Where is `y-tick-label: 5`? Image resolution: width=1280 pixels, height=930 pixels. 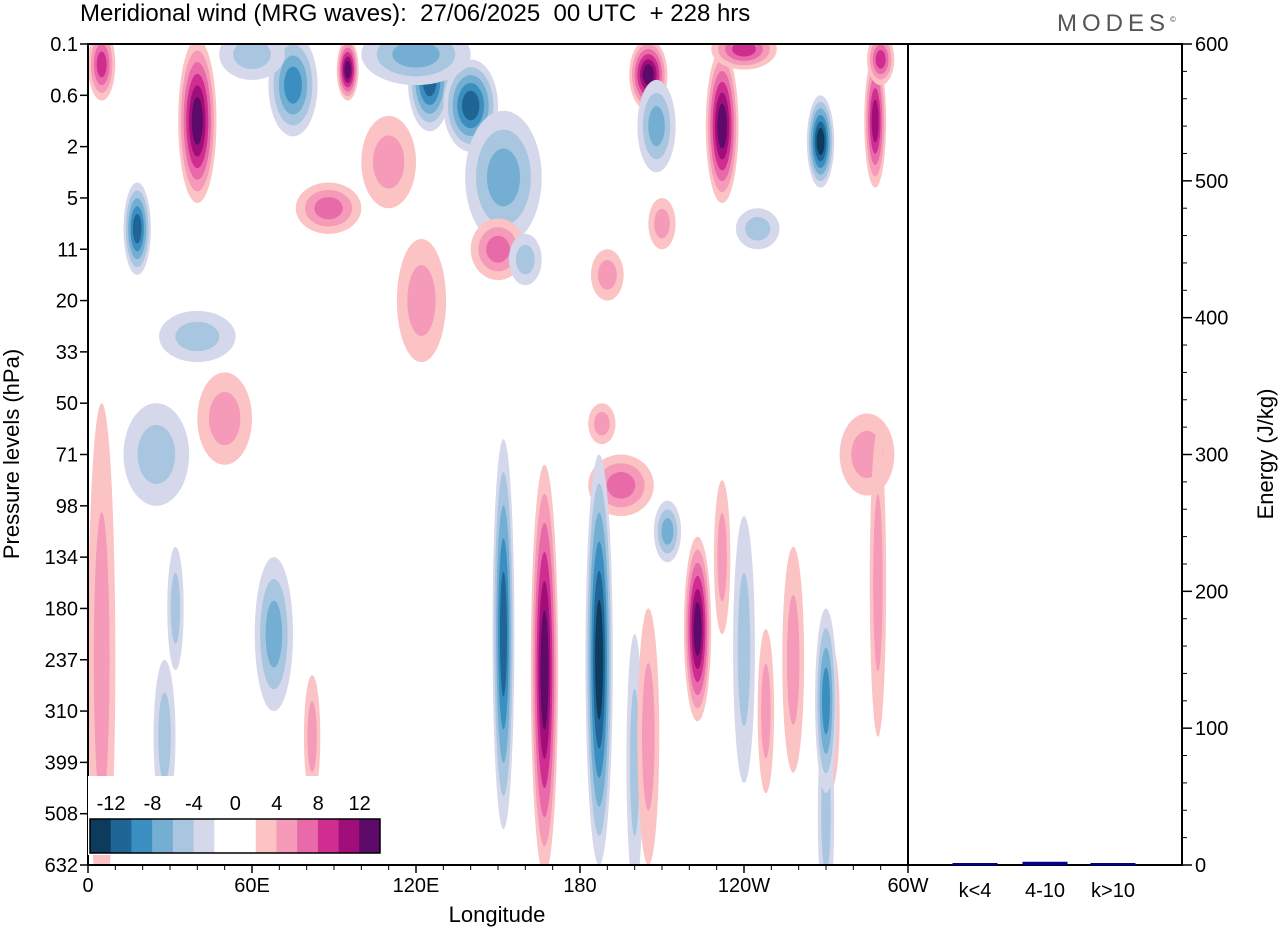 y-tick-label: 5 is located at coordinates (72, 199).